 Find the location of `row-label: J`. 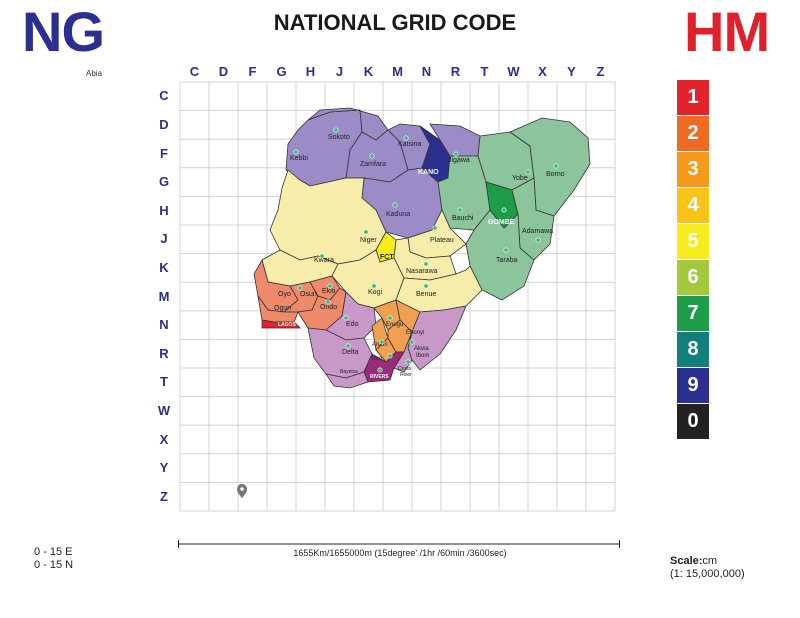

row-label: J is located at coordinates (164, 239).